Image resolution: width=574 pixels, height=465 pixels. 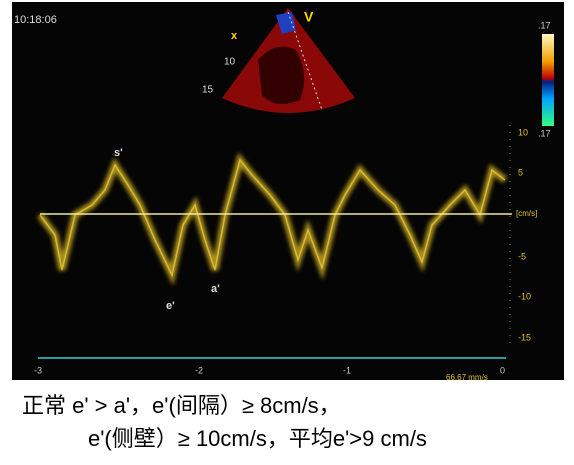 What do you see at coordinates (526, 213) in the screenshot?
I see `velocity-label: [cm/s]` at bounding box center [526, 213].